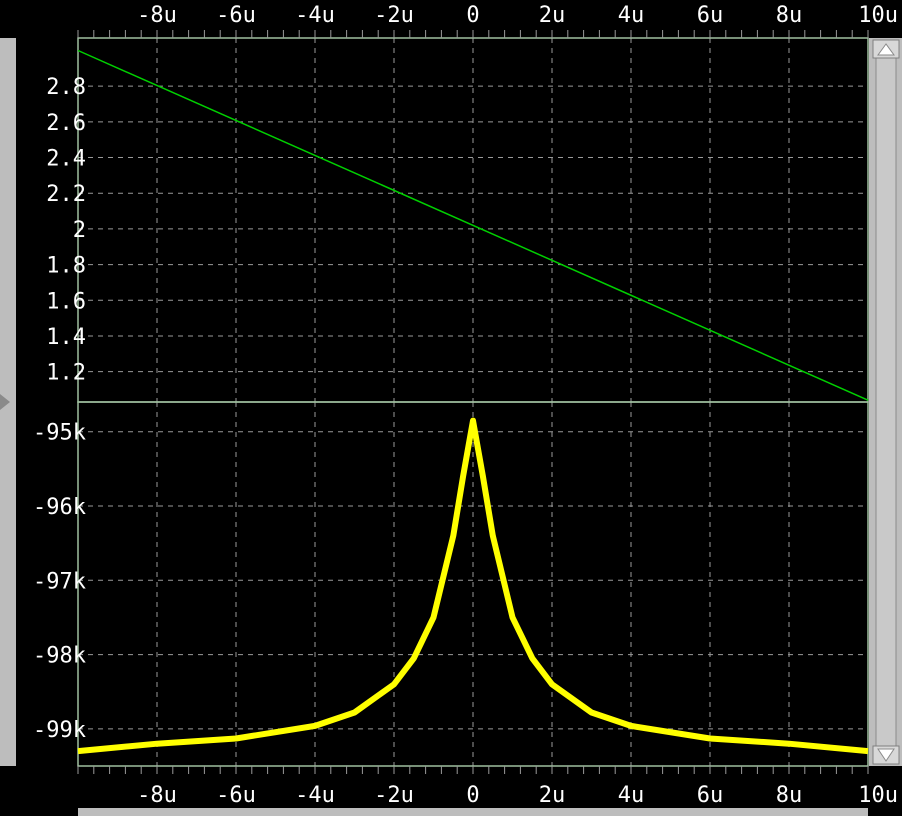 The image size is (902, 816). I want to click on panel-2-y-tick-label: -95k, so click(59, 433).